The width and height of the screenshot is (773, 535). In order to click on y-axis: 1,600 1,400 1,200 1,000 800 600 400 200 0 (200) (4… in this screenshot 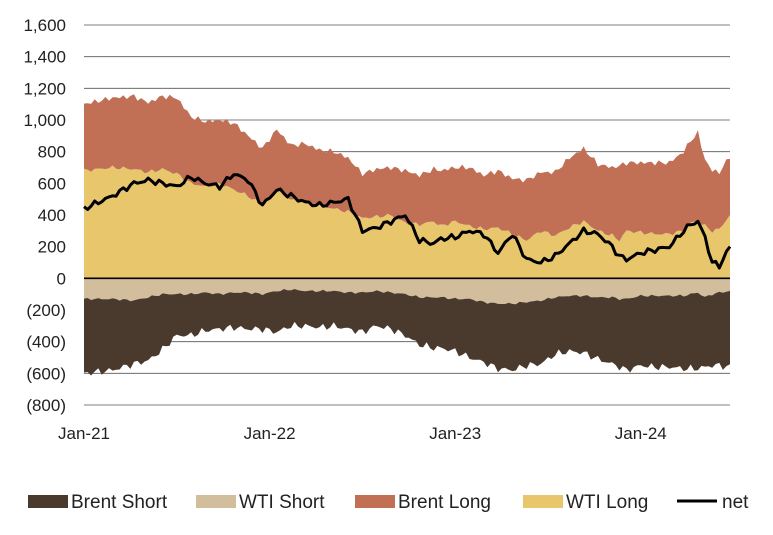, I will do `click(44, 215)`.